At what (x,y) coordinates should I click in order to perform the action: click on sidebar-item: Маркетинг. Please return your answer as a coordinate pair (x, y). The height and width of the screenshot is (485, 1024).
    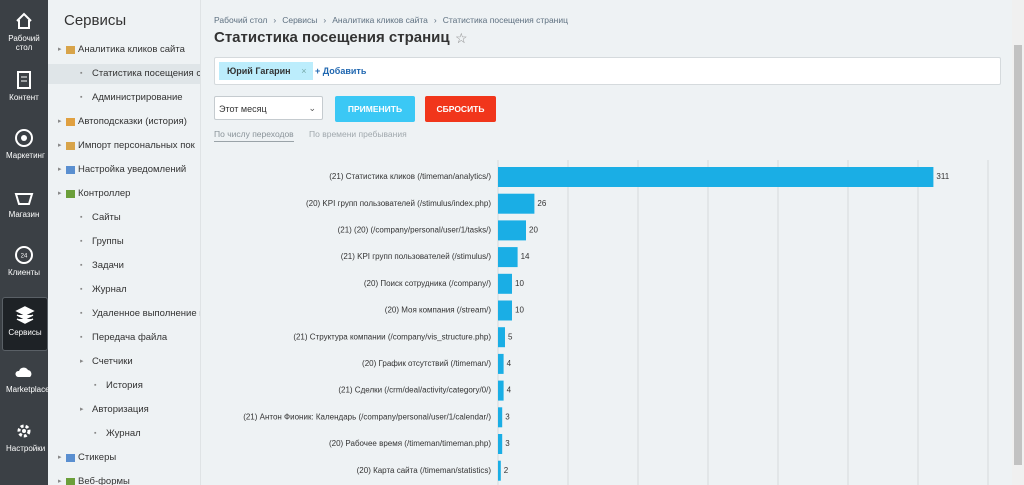
    Looking at the image, I should click on (24, 147).